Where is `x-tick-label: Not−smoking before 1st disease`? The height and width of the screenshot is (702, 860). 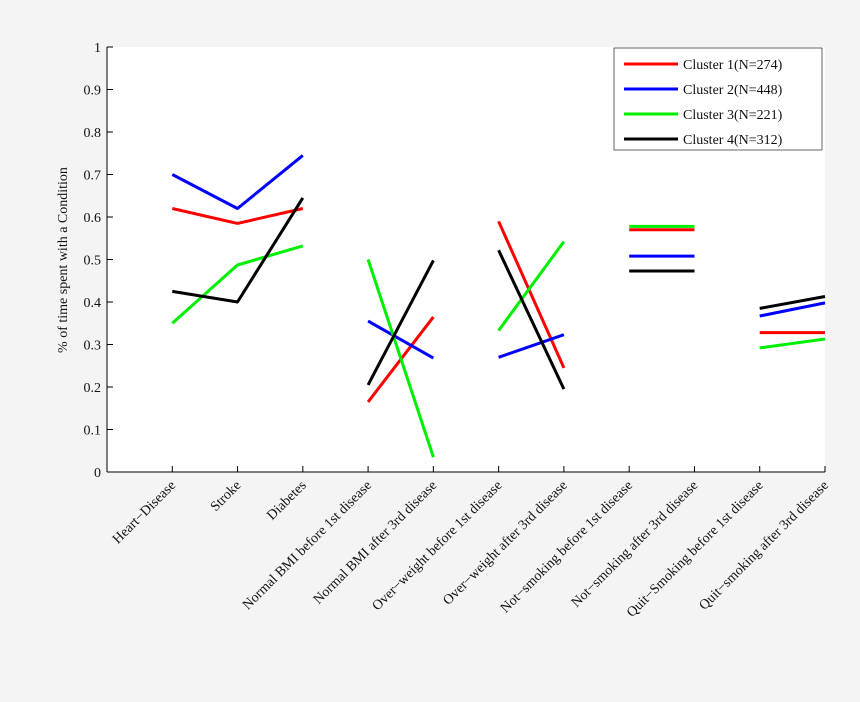 x-tick-label: Not−smoking before 1st disease is located at coordinates (567, 547).